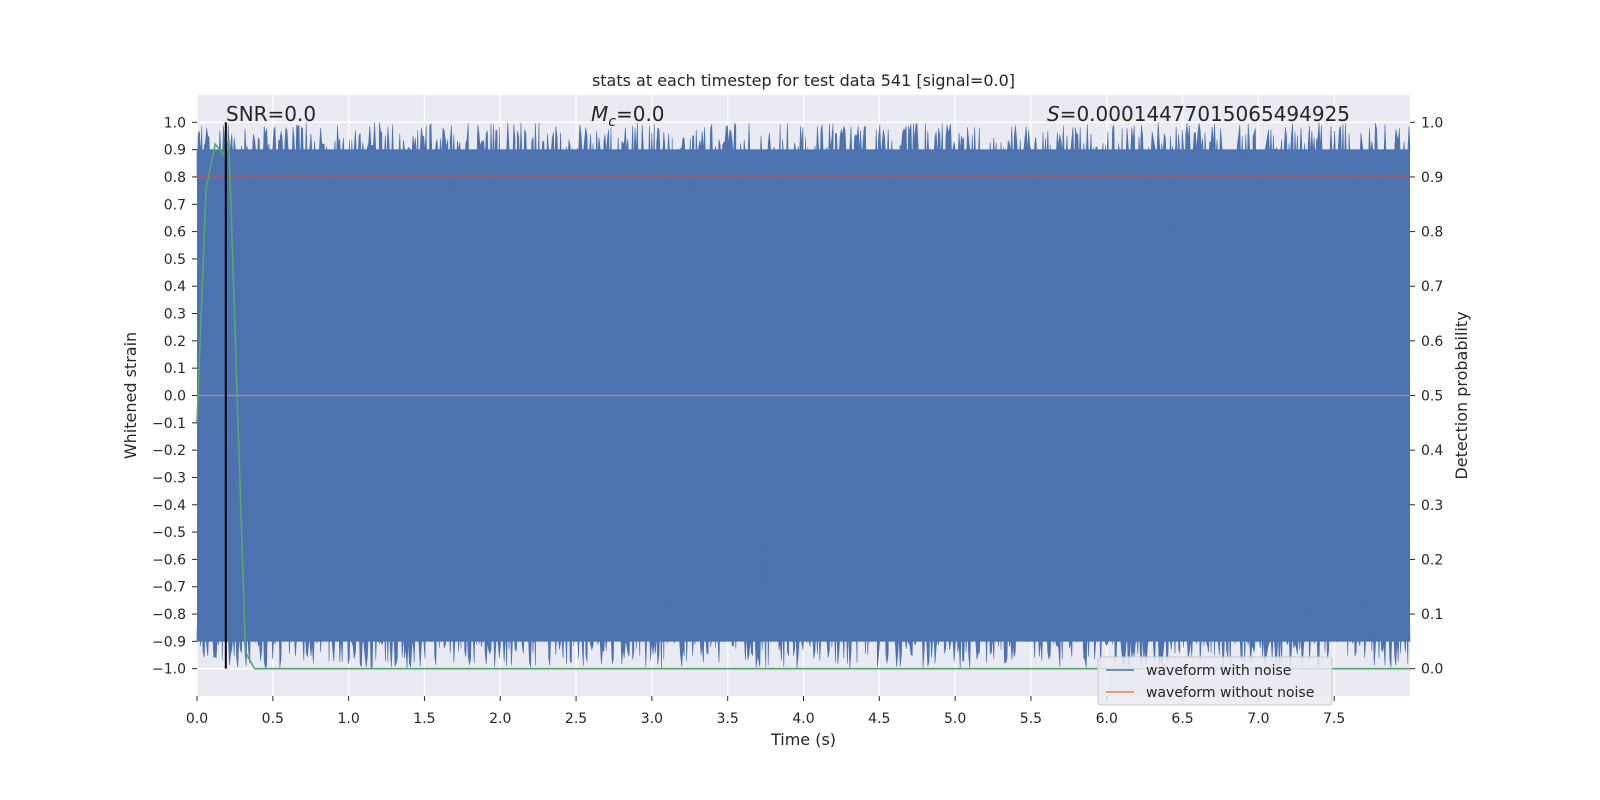  I want to click on y-tick-label: 0.9, so click(175, 151).